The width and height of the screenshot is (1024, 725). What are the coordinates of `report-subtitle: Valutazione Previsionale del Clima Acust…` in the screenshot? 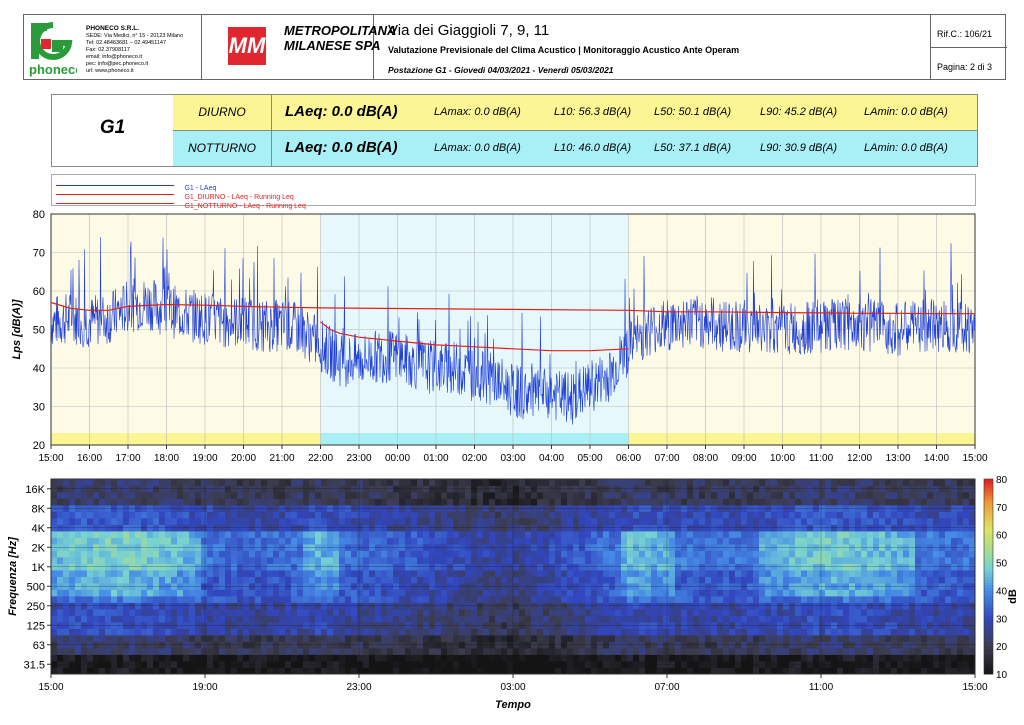 It's located at (564, 50).